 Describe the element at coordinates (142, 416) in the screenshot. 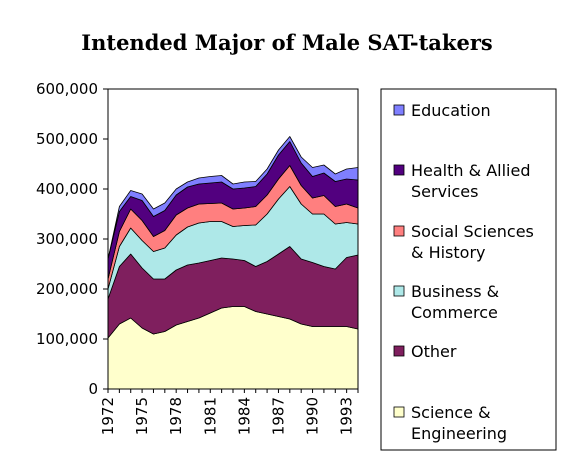

I see `x-tick-label: 1975` at that location.